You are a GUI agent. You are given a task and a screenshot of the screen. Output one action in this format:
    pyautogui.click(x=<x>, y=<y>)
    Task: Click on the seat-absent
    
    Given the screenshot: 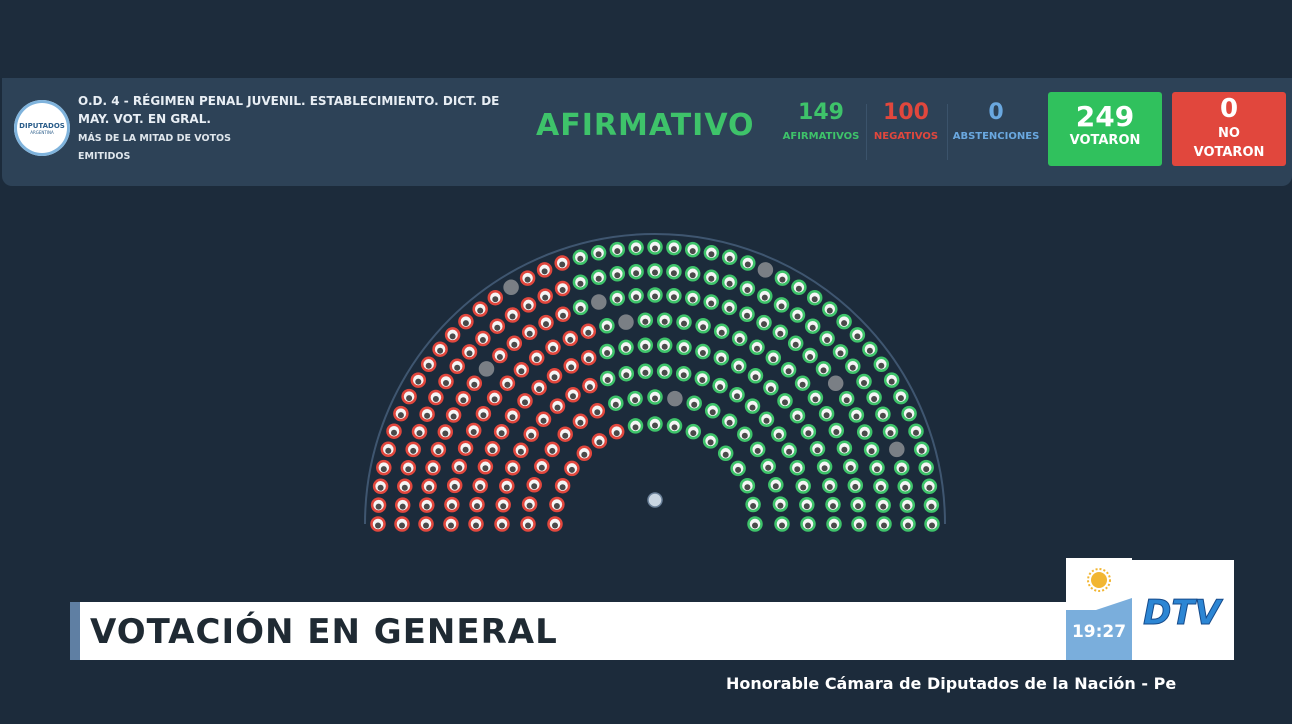 What is the action you would take?
    pyautogui.click(x=675, y=398)
    